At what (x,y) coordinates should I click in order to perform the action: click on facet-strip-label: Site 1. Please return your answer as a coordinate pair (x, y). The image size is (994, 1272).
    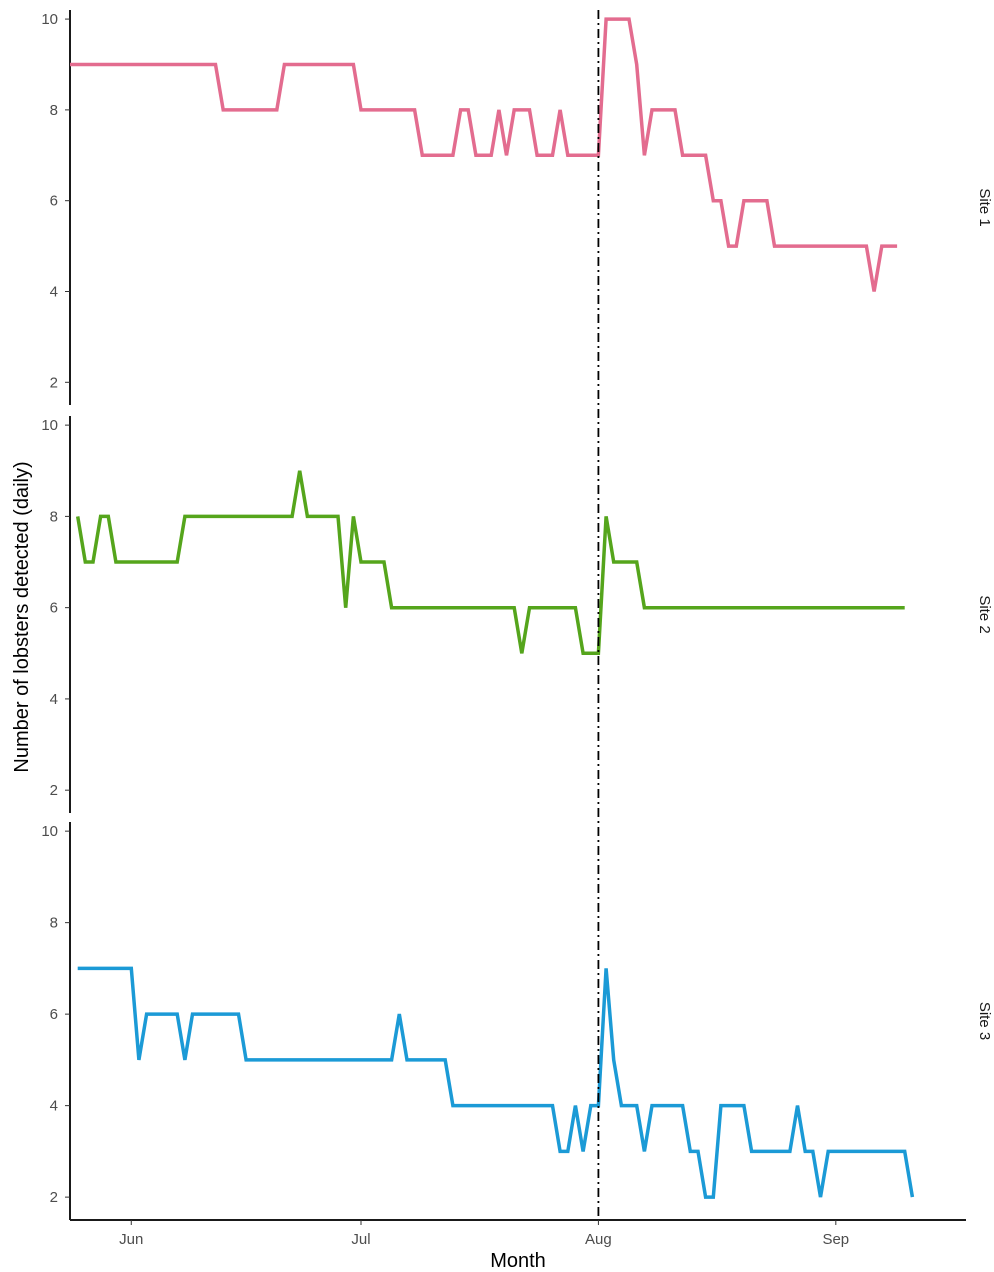
    Looking at the image, I should click on (984, 207).